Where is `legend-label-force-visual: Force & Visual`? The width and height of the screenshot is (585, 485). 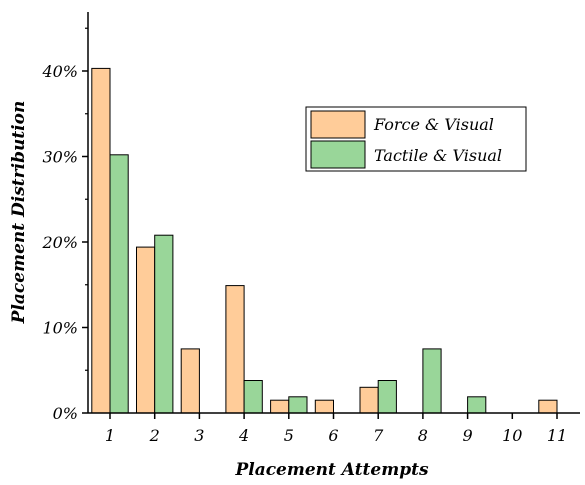
legend-label-force-visual: Force & Visual is located at coordinates (433, 124).